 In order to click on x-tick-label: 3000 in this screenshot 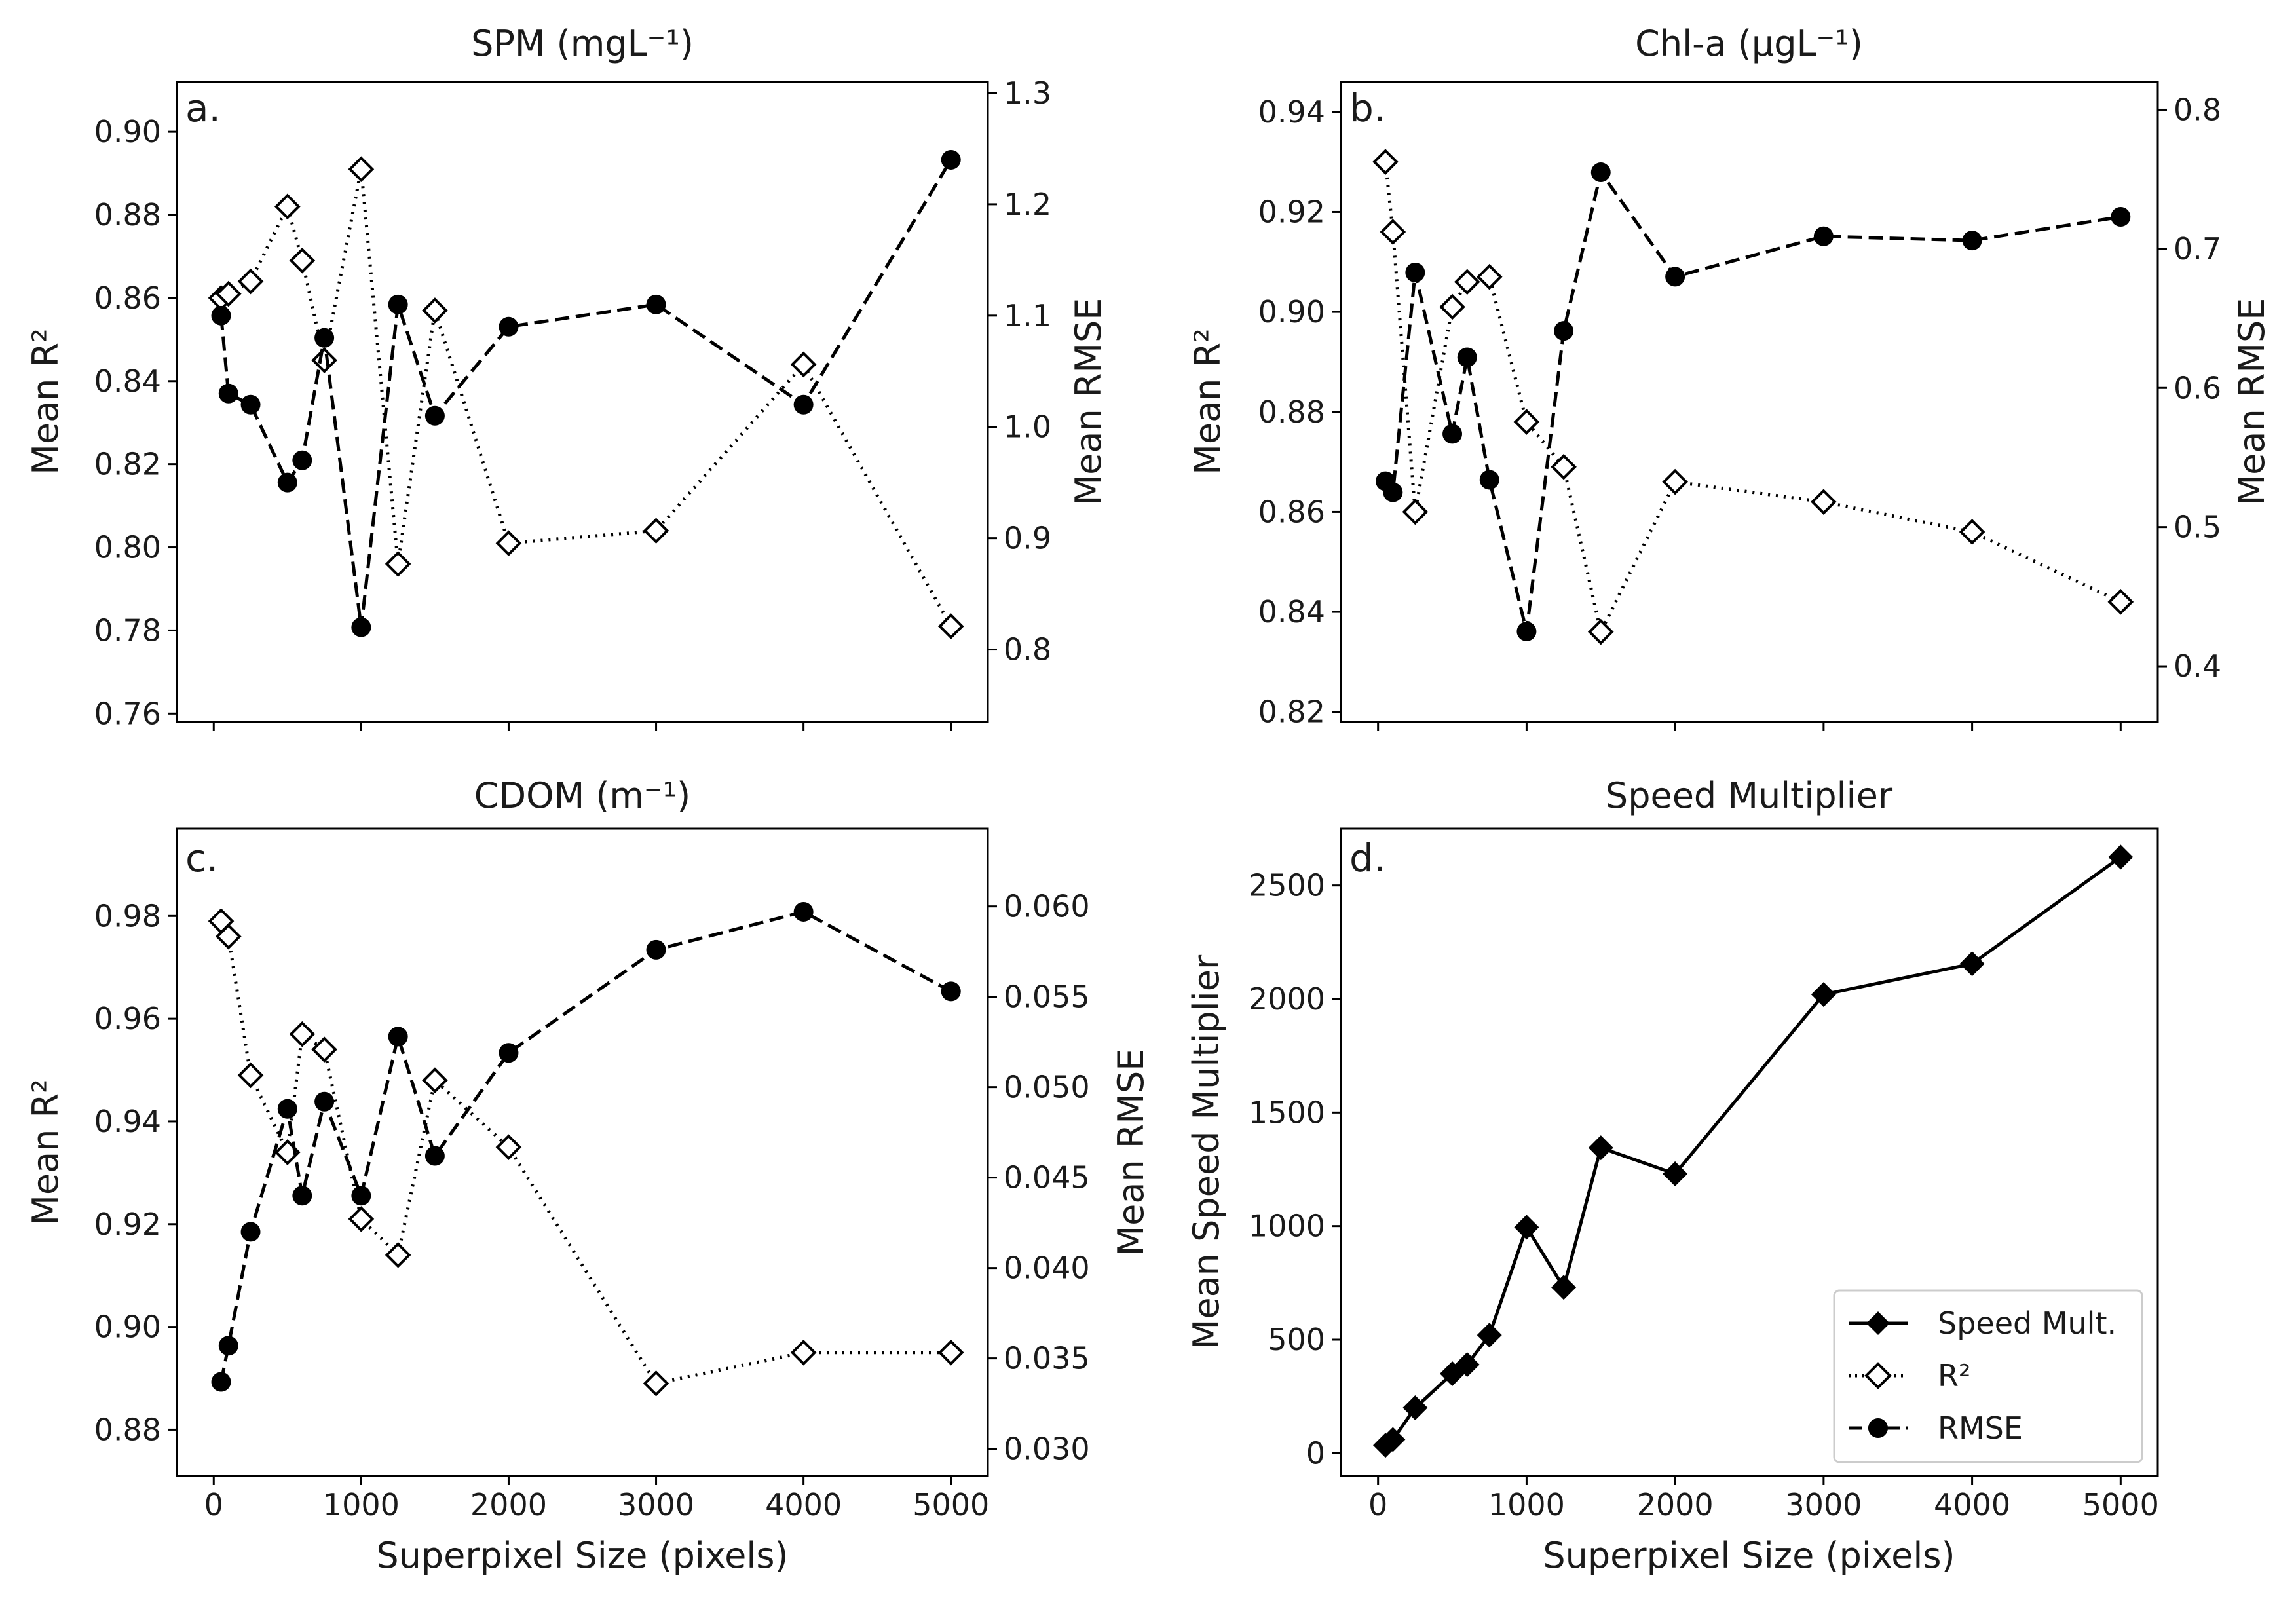, I will do `click(1823, 1504)`.